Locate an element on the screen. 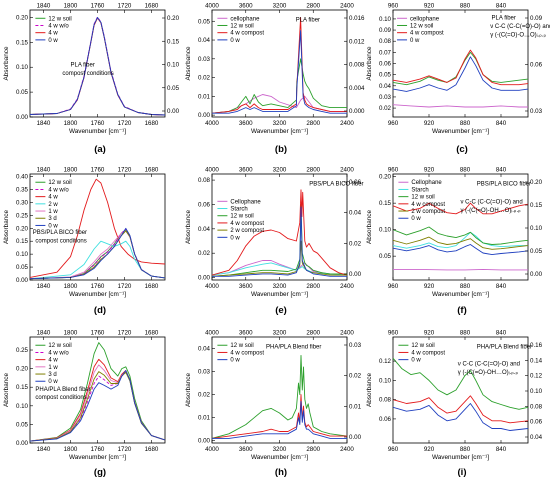 The height and width of the screenshot is (482, 550). x-tick-label-top: 2400 is located at coordinates (347, 333).